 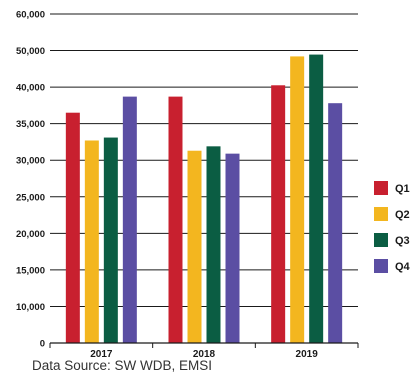 I want to click on y-tick-label: 20,000, so click(x=30, y=234).